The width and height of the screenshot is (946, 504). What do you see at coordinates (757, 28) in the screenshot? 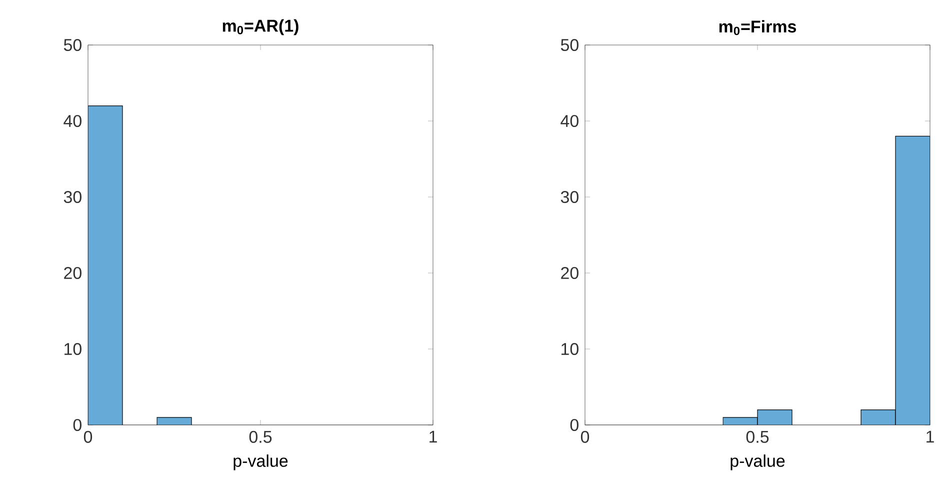
I see `chart-title: m$_{0}$=Firms` at bounding box center [757, 28].